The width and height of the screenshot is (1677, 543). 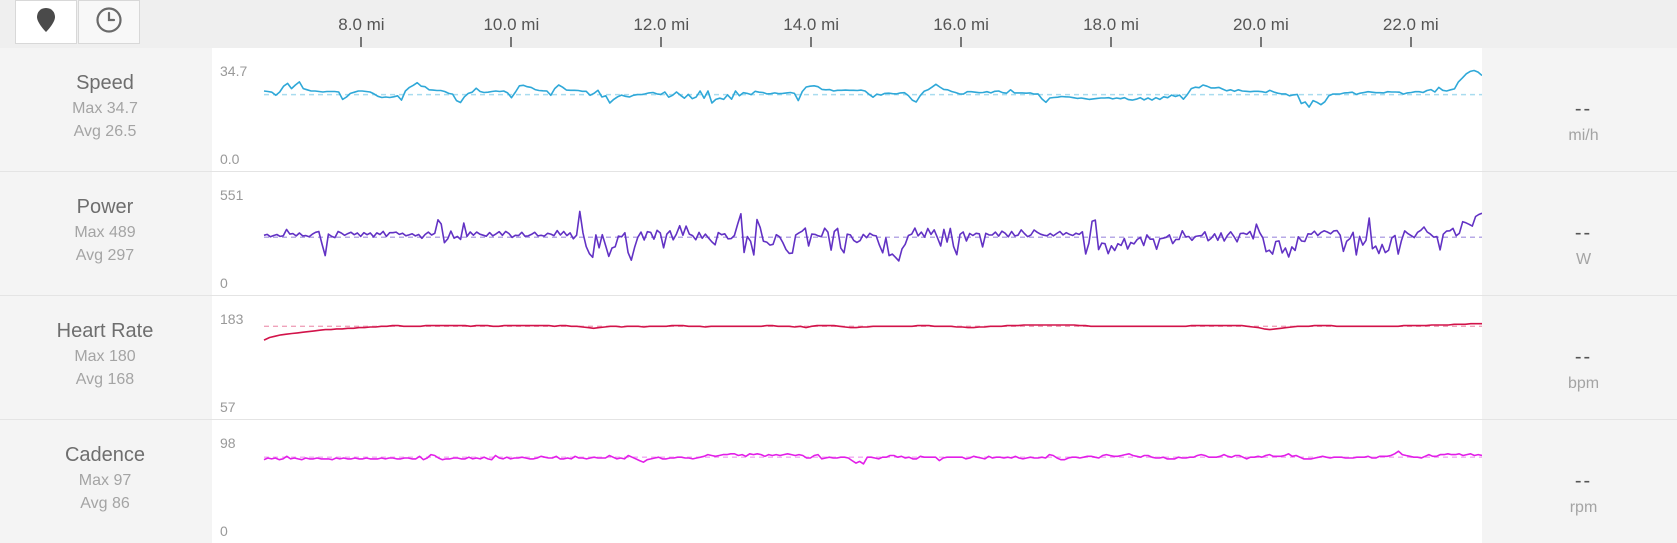 What do you see at coordinates (105, 379) in the screenshot?
I see `metric-avg: Avg 168` at bounding box center [105, 379].